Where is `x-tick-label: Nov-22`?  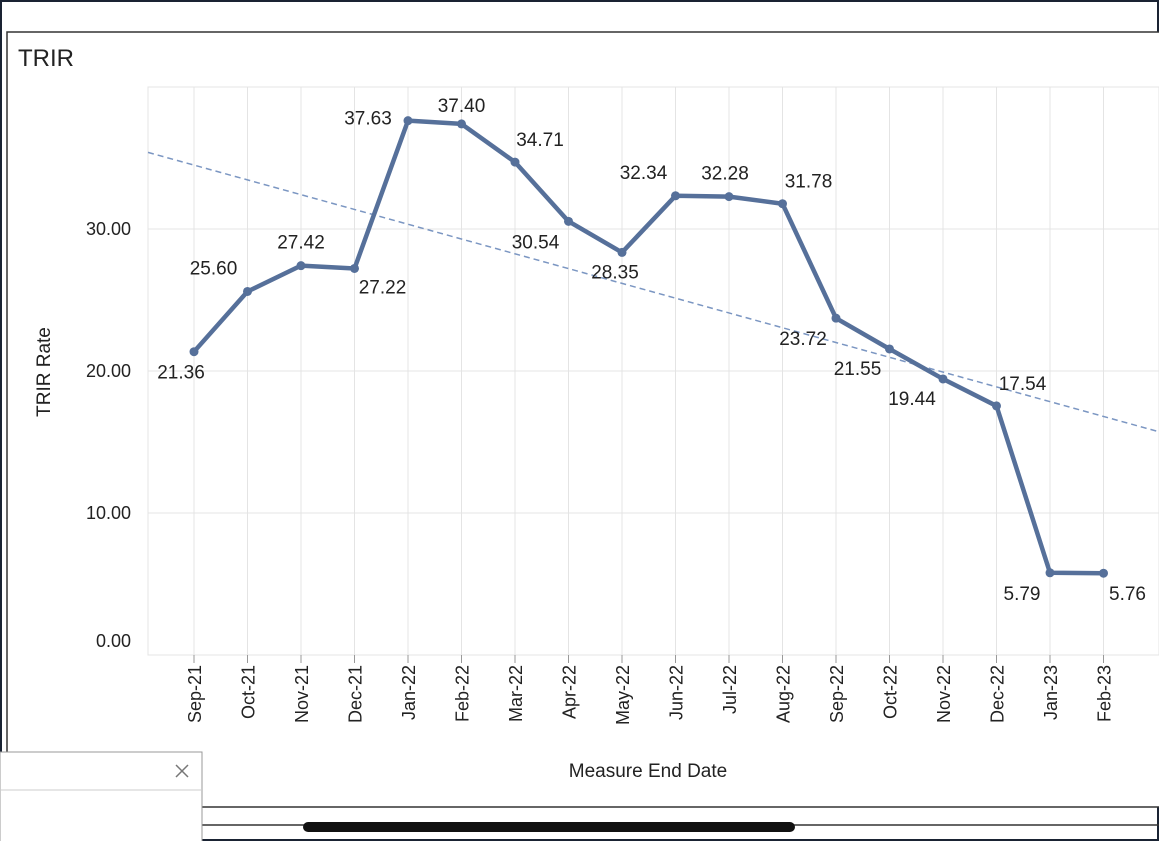 x-tick-label: Nov-22 is located at coordinates (944, 694).